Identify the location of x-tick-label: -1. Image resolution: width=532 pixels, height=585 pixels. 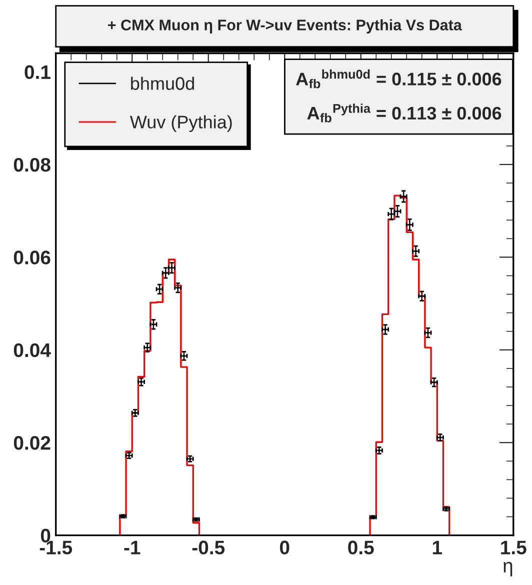
(132, 547).